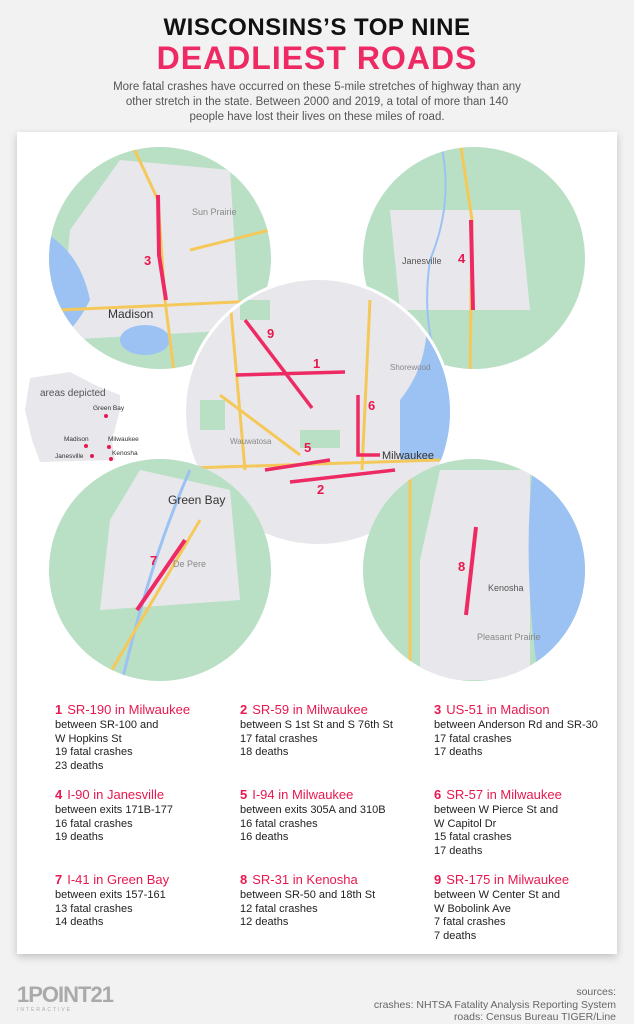 This screenshot has width=634, height=1024. I want to click on legend-line: W Hopkins St, so click(88, 738).